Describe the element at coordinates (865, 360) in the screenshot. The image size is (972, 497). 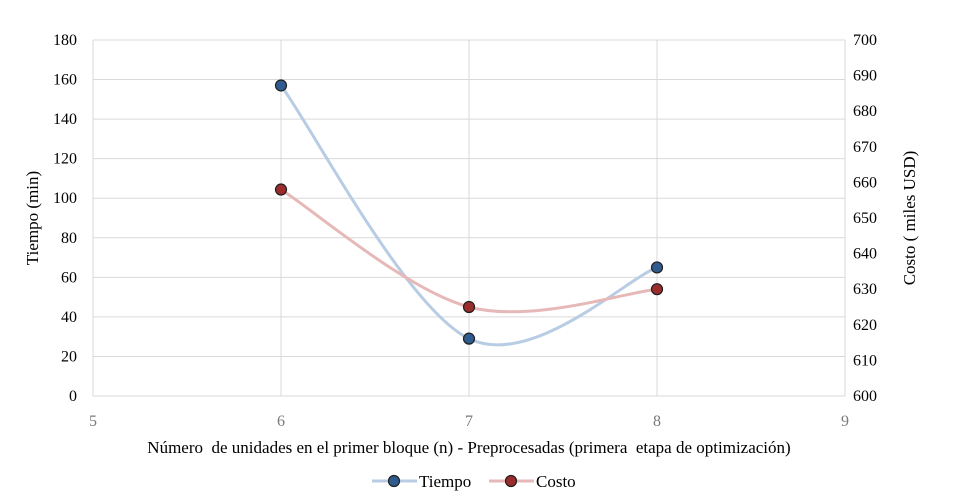
I see `y-right-tick-label: 610` at that location.